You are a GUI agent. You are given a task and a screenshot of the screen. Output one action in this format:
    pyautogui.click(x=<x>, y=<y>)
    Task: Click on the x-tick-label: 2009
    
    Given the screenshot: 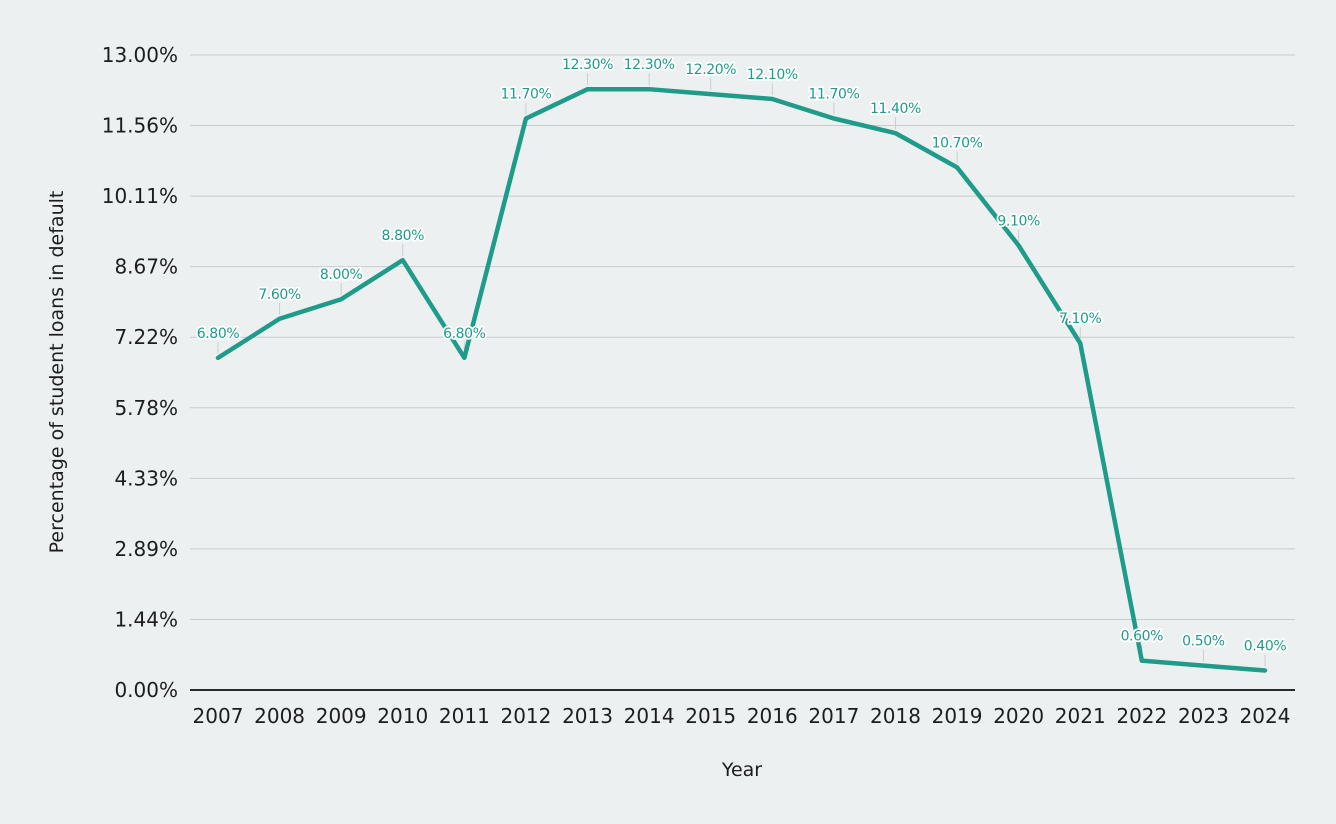 What is the action you would take?
    pyautogui.click(x=341, y=716)
    